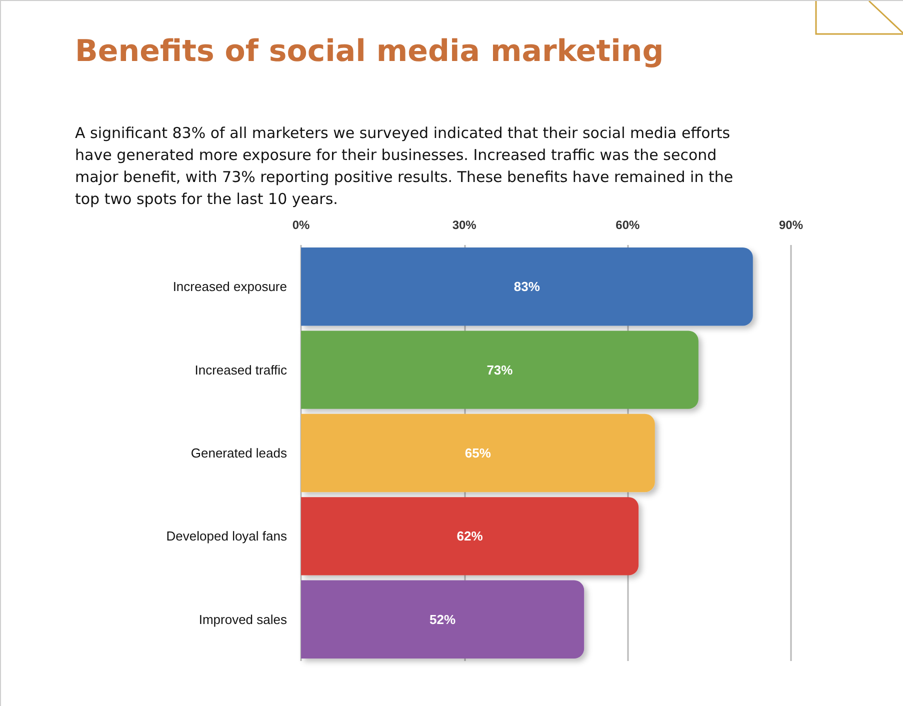 Image resolution: width=903 pixels, height=706 pixels. I want to click on x-tick-label: 60%, so click(628, 225).